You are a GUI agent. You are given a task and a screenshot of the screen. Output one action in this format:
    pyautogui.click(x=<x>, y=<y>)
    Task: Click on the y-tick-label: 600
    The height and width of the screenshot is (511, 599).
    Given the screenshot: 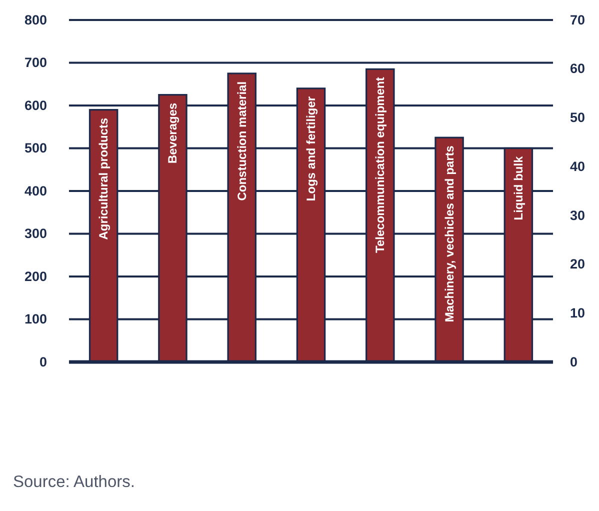 What is the action you would take?
    pyautogui.click(x=35, y=105)
    